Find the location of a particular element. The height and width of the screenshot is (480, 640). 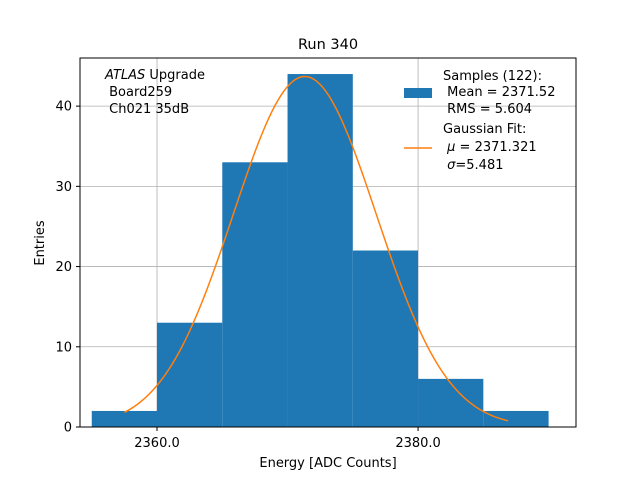

legend-fit-line-2: μ = 2371.321 is located at coordinates (490, 147).